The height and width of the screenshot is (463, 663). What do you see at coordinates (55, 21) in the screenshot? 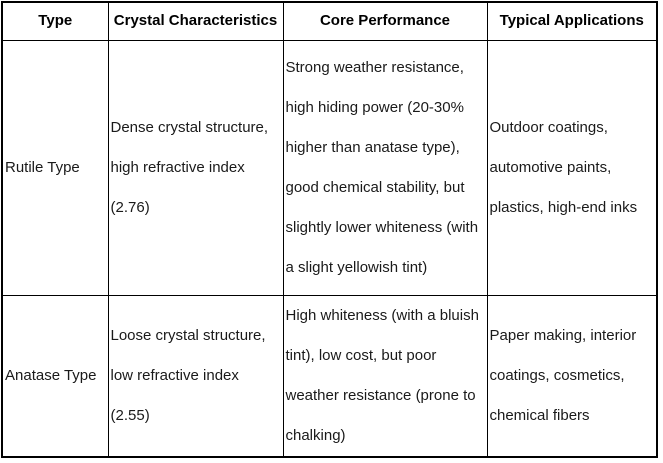
I see `col-header-type: Type` at bounding box center [55, 21].